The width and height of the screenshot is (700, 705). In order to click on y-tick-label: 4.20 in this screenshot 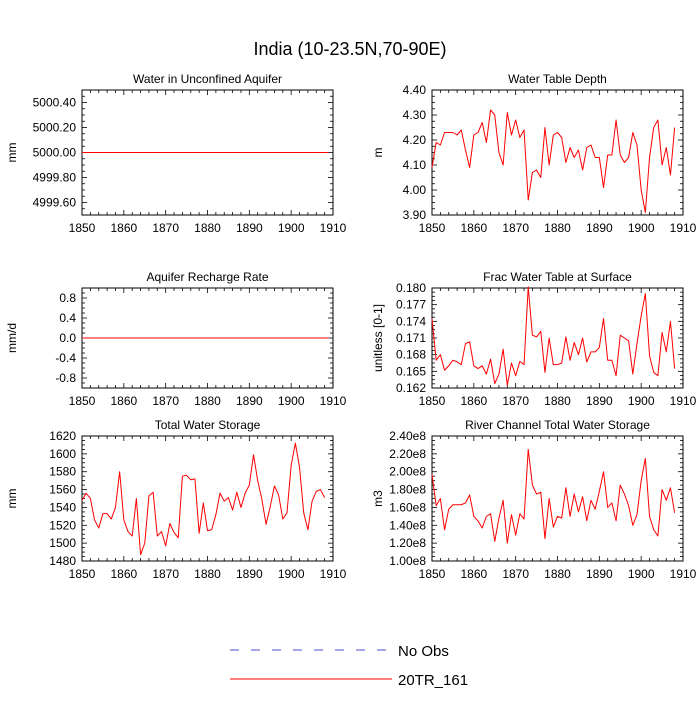, I will do `click(415, 140)`.